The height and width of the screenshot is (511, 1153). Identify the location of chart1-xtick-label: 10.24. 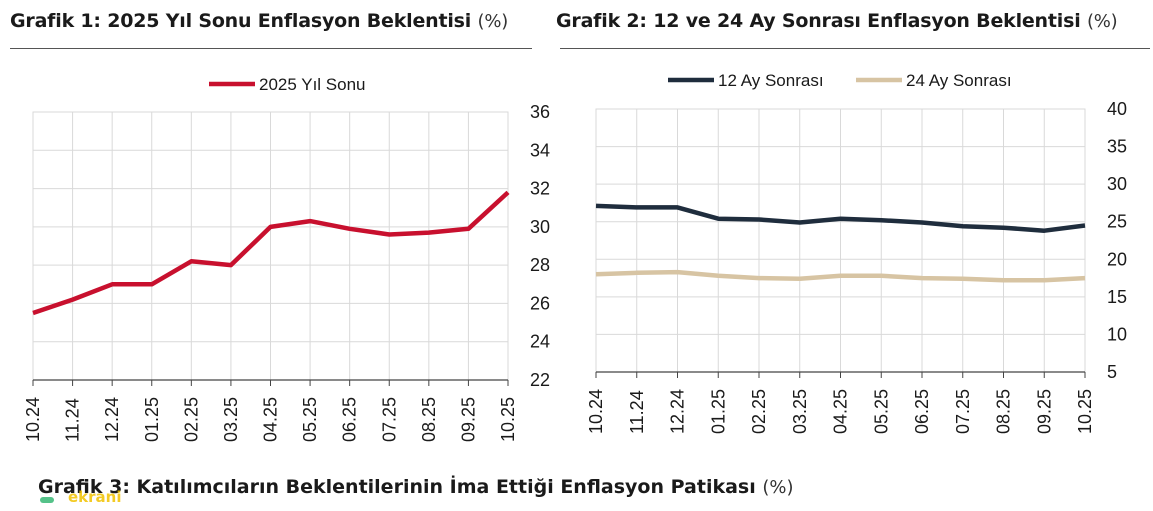
(33, 419).